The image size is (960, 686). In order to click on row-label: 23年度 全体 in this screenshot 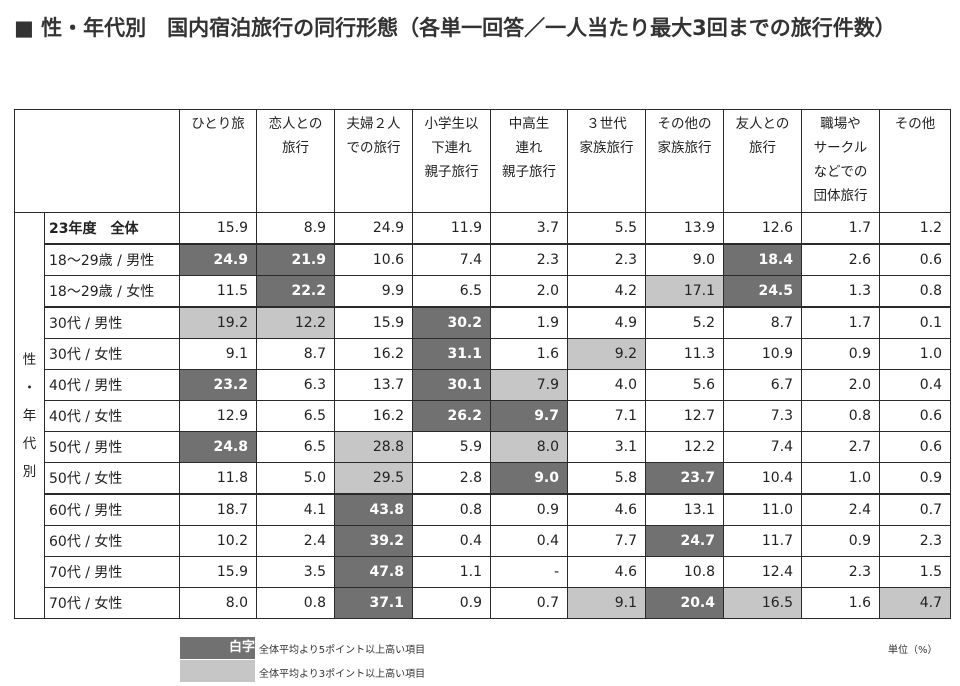, I will do `click(112, 228)`.